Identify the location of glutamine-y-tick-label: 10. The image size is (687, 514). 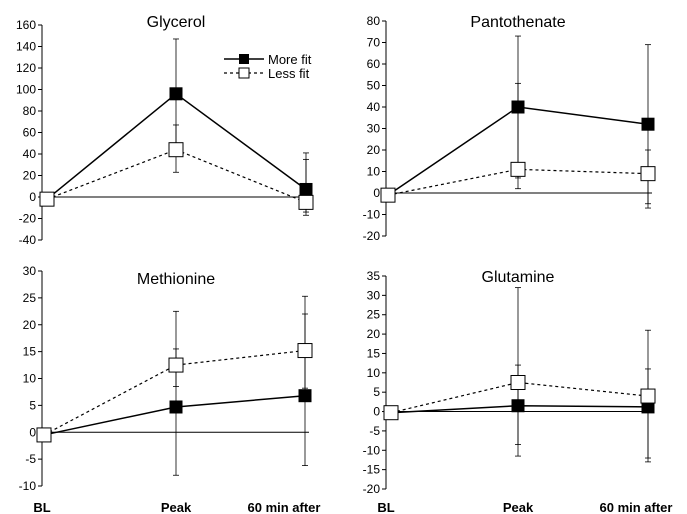
(374, 373).